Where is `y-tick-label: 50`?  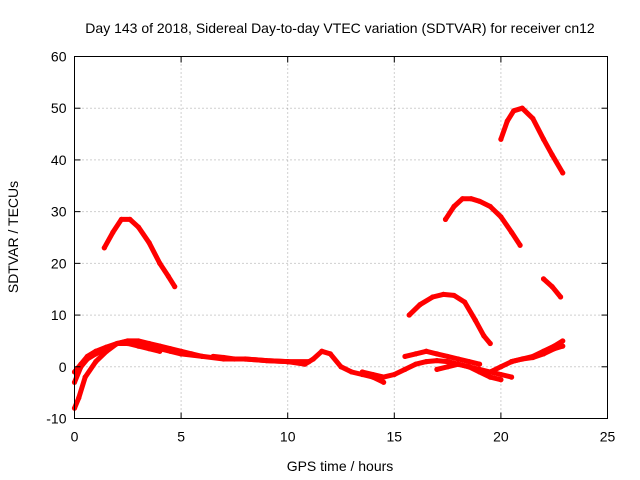
y-tick-label: 50 is located at coordinates (59, 108).